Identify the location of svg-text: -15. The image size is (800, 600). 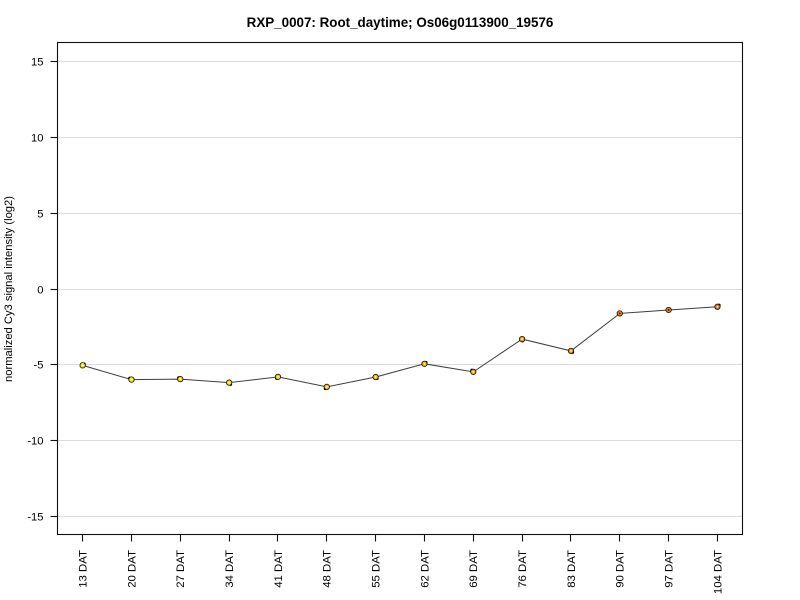
(35, 518).